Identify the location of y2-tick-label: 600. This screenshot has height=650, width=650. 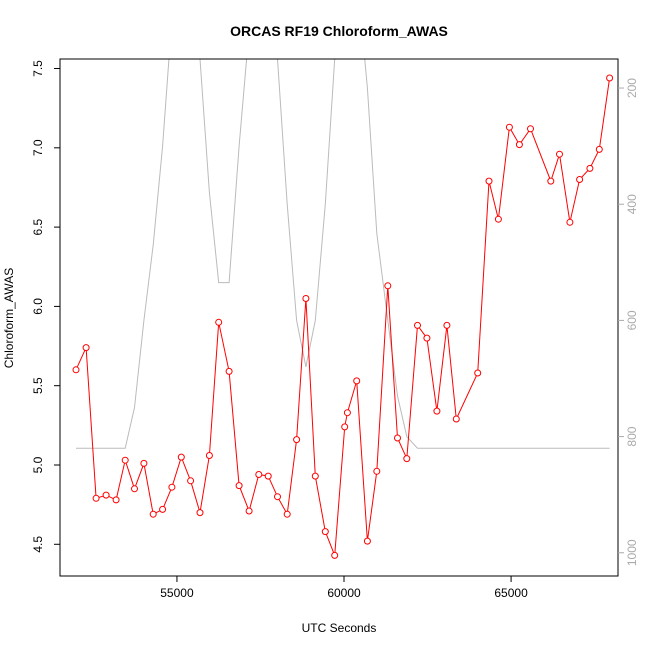
(632, 320).